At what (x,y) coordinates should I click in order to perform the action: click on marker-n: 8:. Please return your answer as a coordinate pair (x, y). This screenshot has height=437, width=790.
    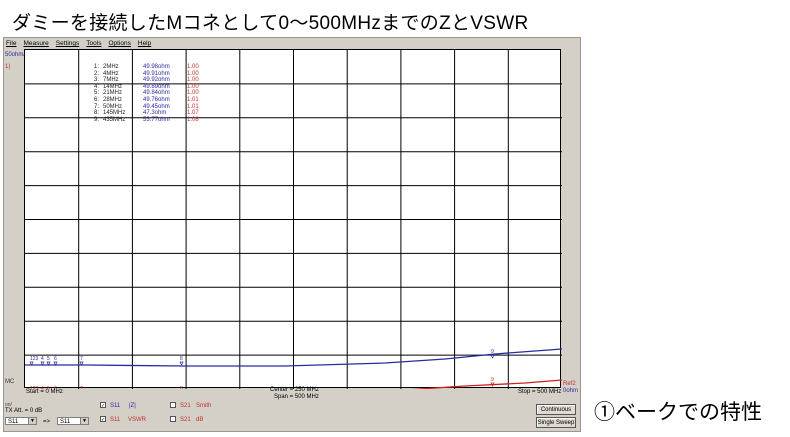
    Looking at the image, I should click on (96, 113).